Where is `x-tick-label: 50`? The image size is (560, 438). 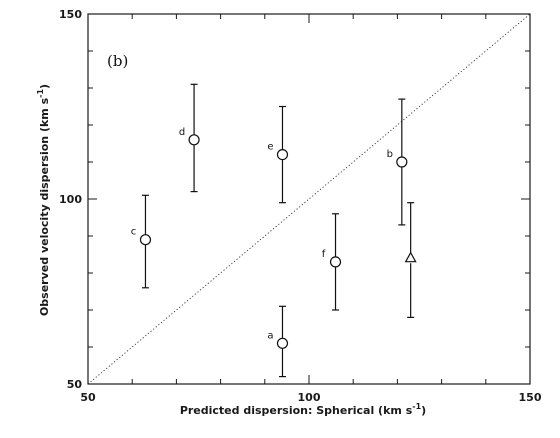
x-tick-label: 50 is located at coordinates (88, 397).